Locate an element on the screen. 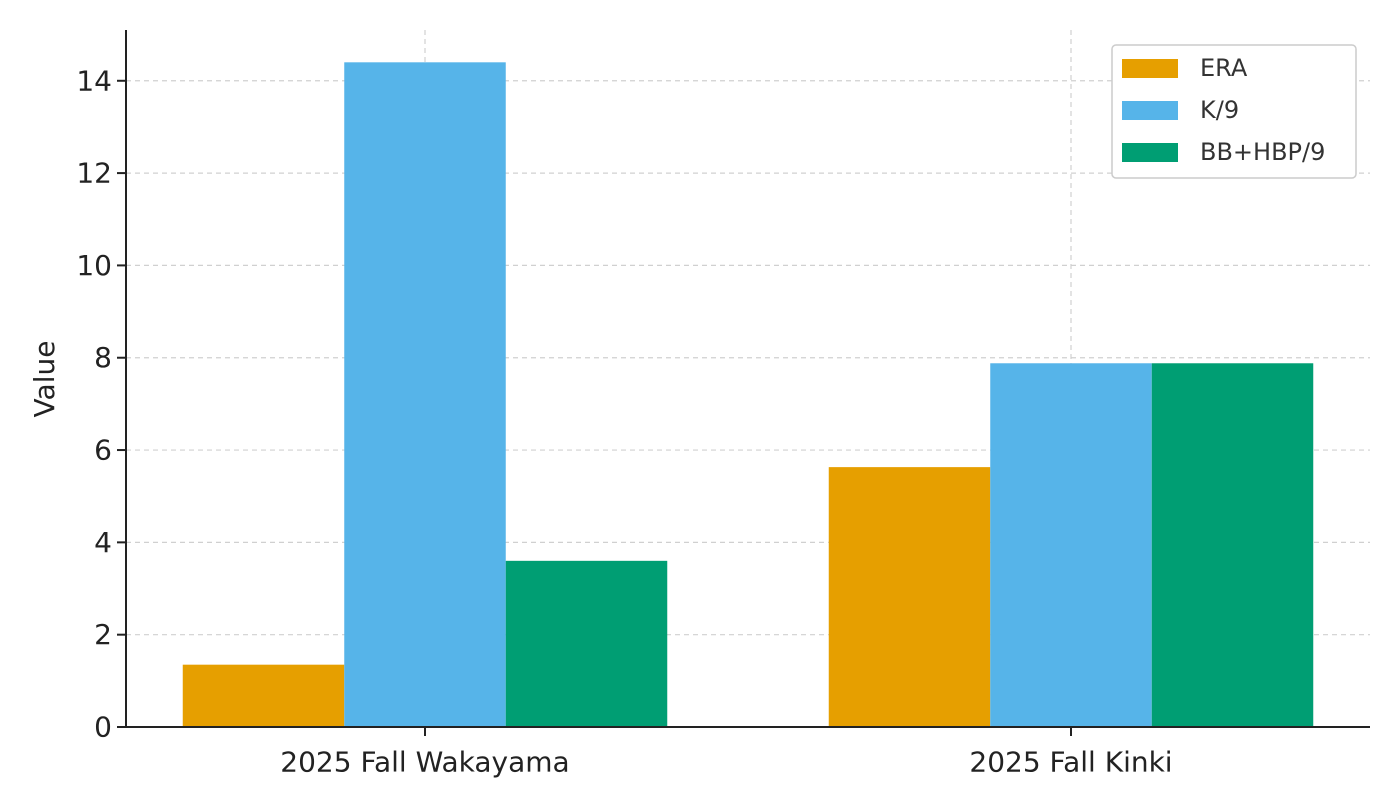  y-axis-label: Value is located at coordinates (44, 379).